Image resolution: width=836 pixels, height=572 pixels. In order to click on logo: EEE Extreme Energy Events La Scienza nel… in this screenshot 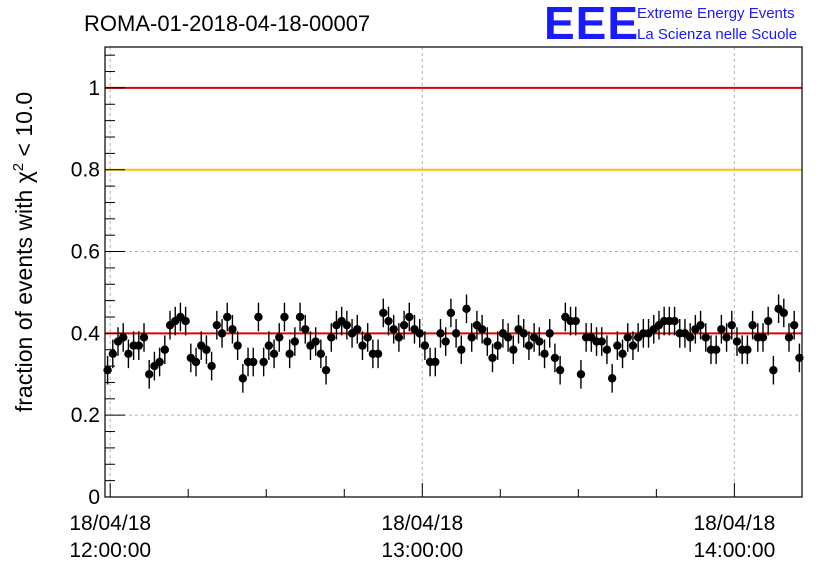, I will do `click(670, 24)`.